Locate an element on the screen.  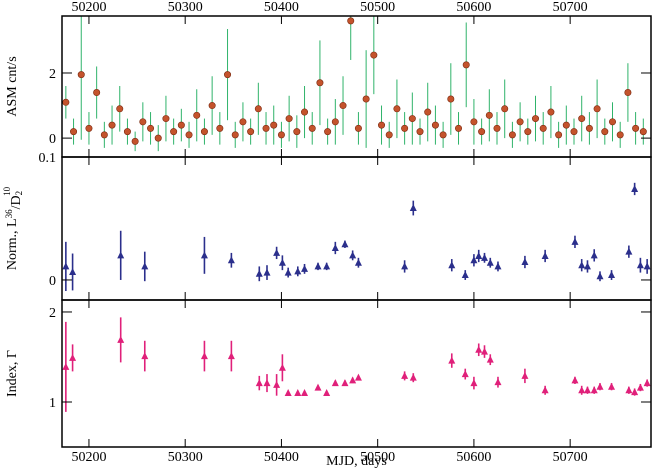
y-axis-label-part: /D is located at coordinates (16, 202).